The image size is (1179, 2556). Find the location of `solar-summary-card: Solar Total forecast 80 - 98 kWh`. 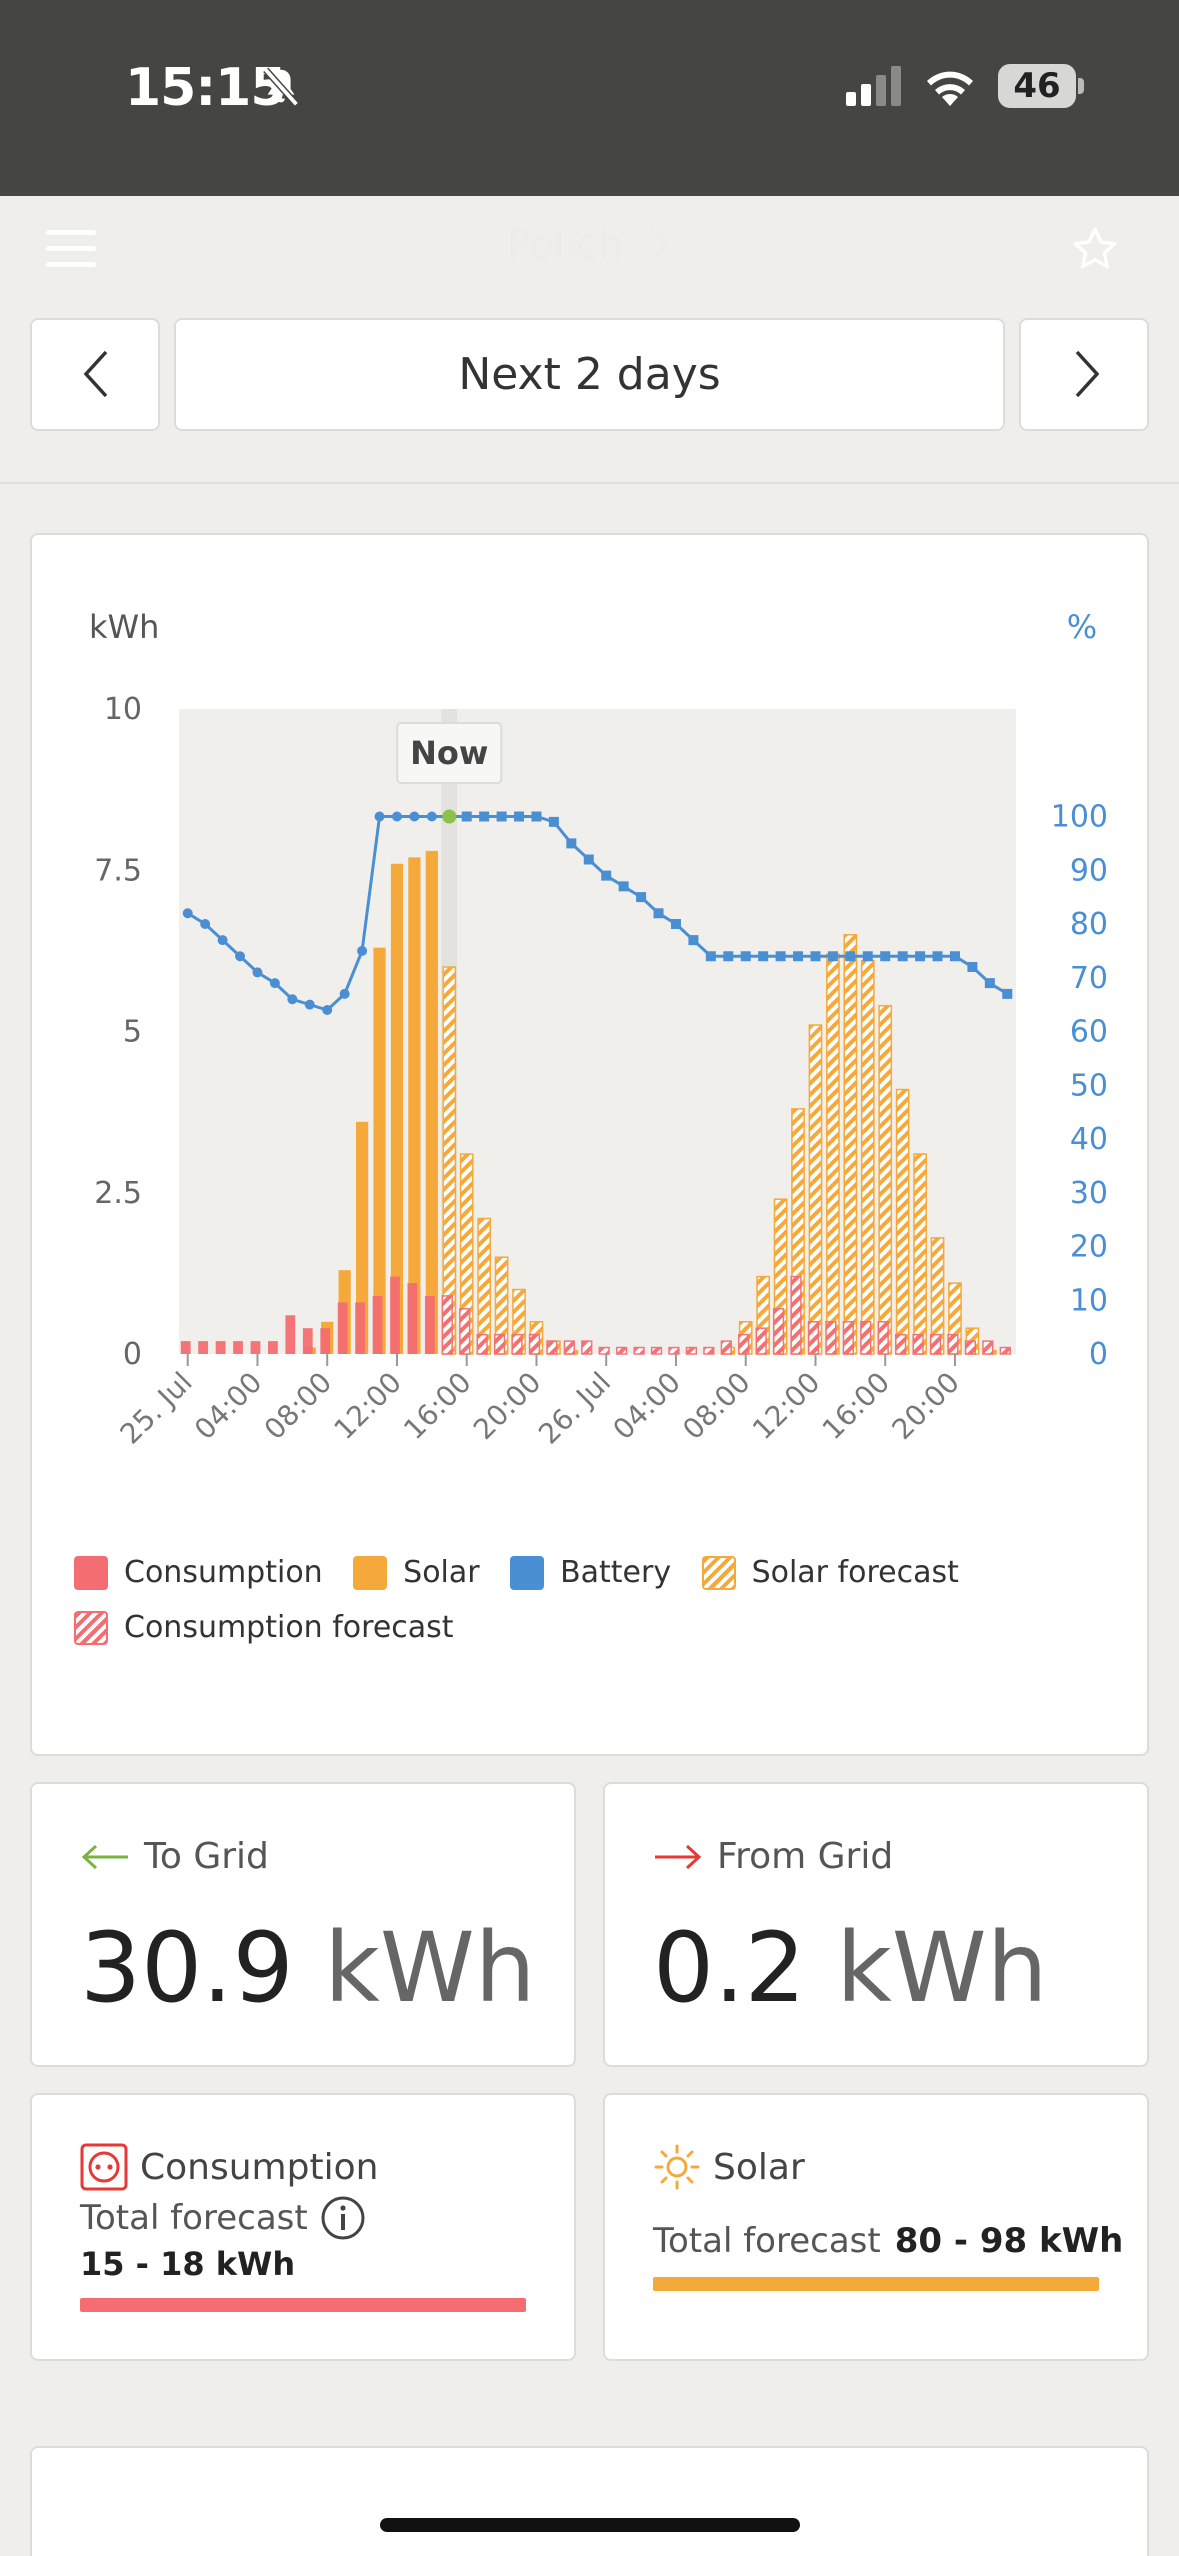

solar-summary-card: Solar Total forecast 80 - 98 kWh is located at coordinates (876, 2227).